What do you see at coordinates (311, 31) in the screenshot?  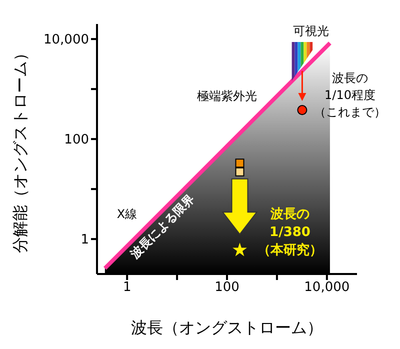 I see `annotation: 可視光` at bounding box center [311, 31].